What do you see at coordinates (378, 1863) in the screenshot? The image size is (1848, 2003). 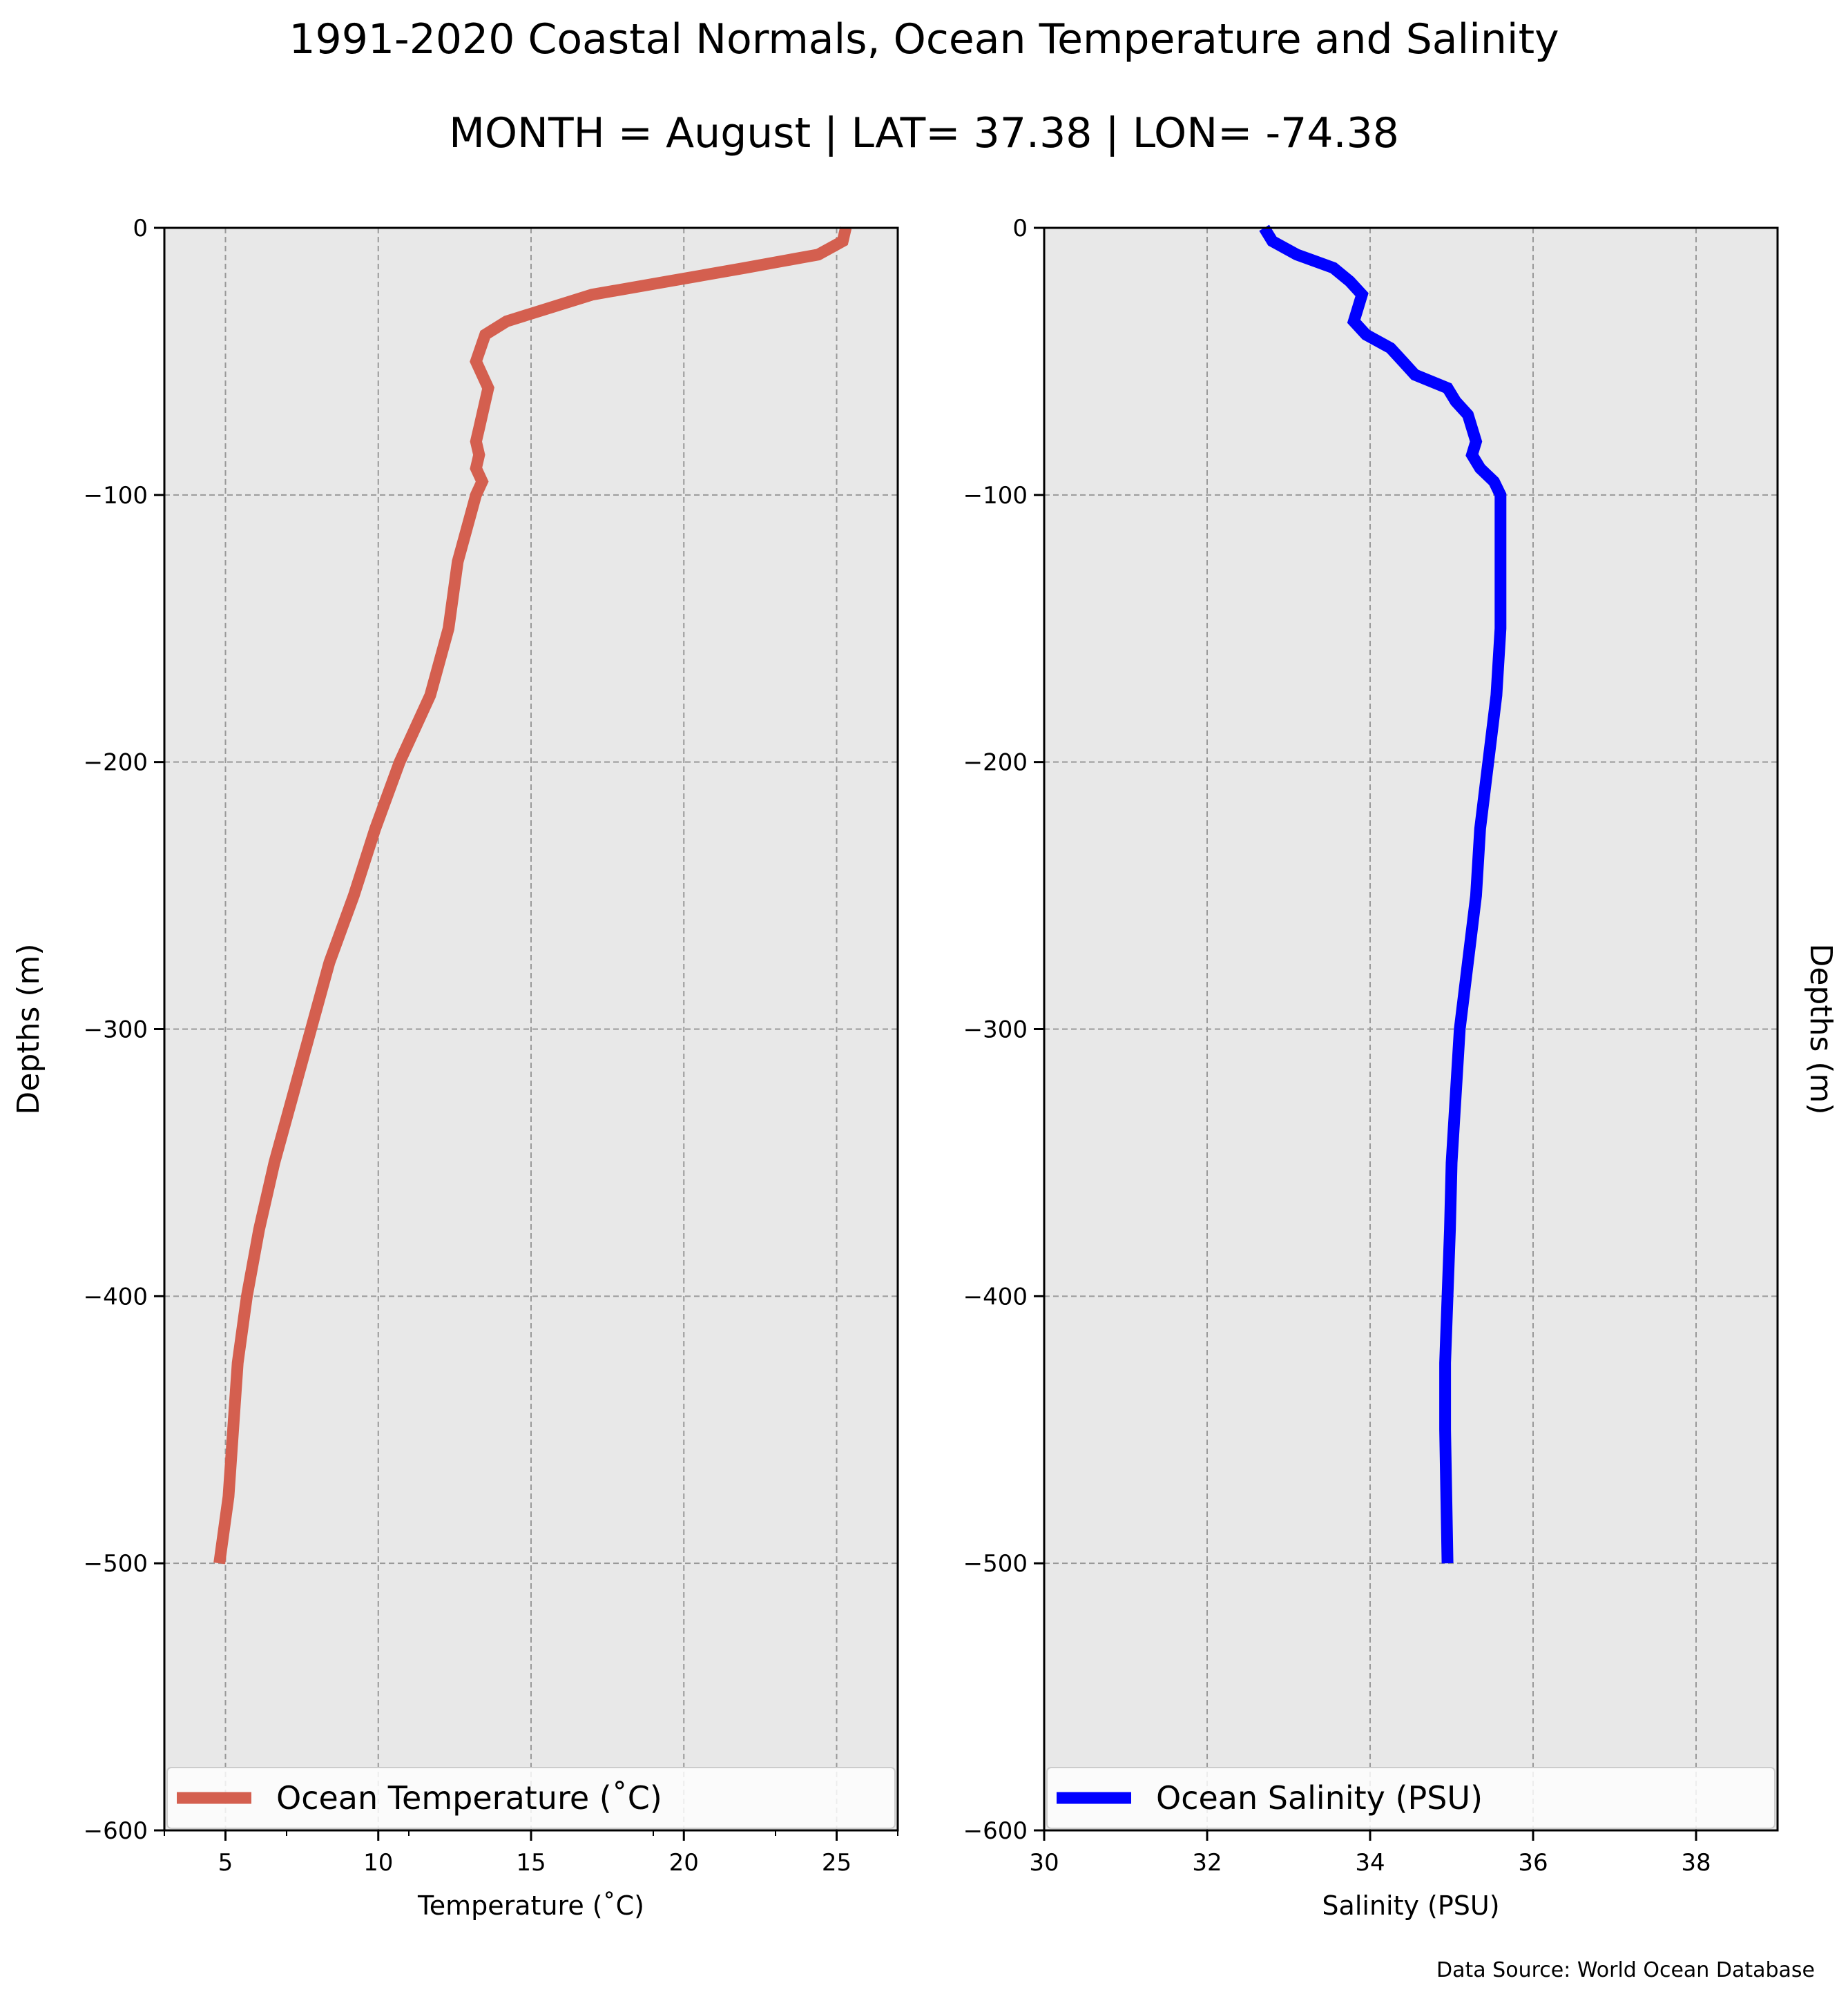 I see `temperature-x-tick-label: 10` at bounding box center [378, 1863].